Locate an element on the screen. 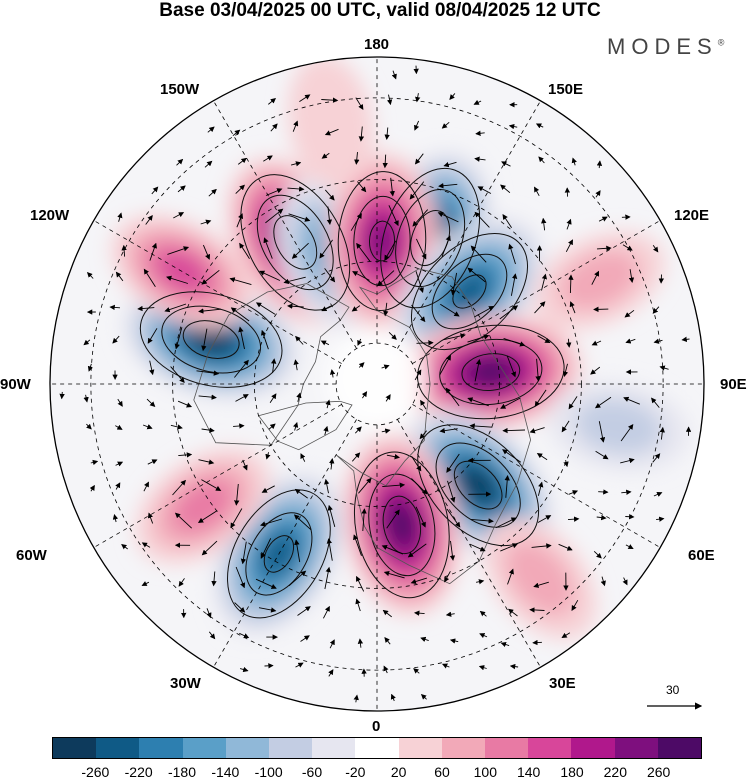 This screenshot has height=784, width=750. colorbar-label: -100 is located at coordinates (269, 772).